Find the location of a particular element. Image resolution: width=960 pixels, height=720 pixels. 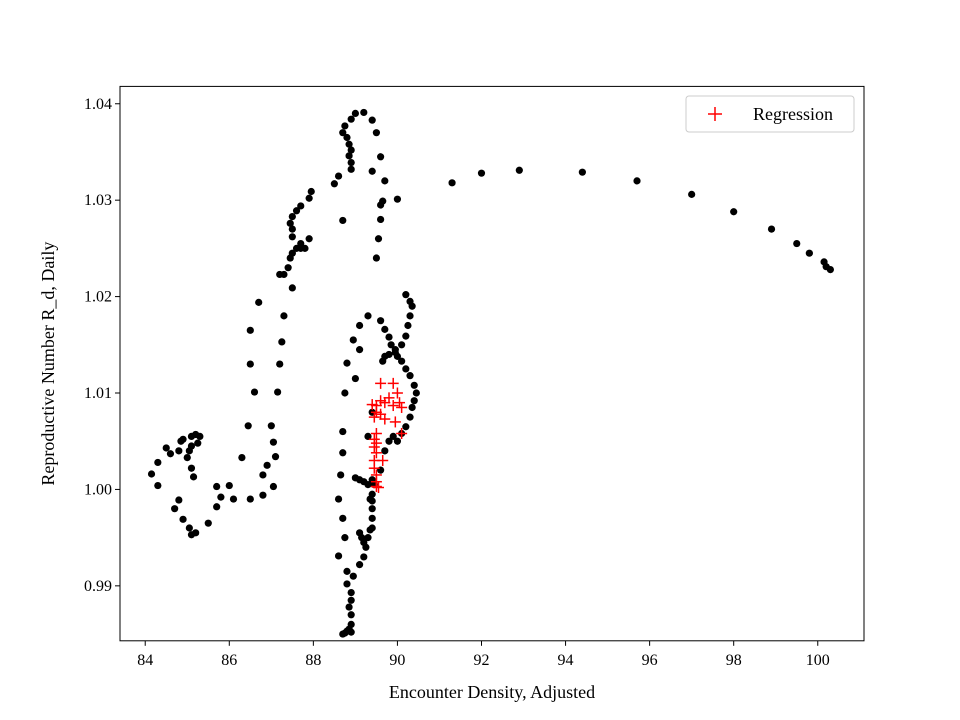

x-axis: 84 86 88 90 92 94 96 98 100 is located at coordinates (483, 654).